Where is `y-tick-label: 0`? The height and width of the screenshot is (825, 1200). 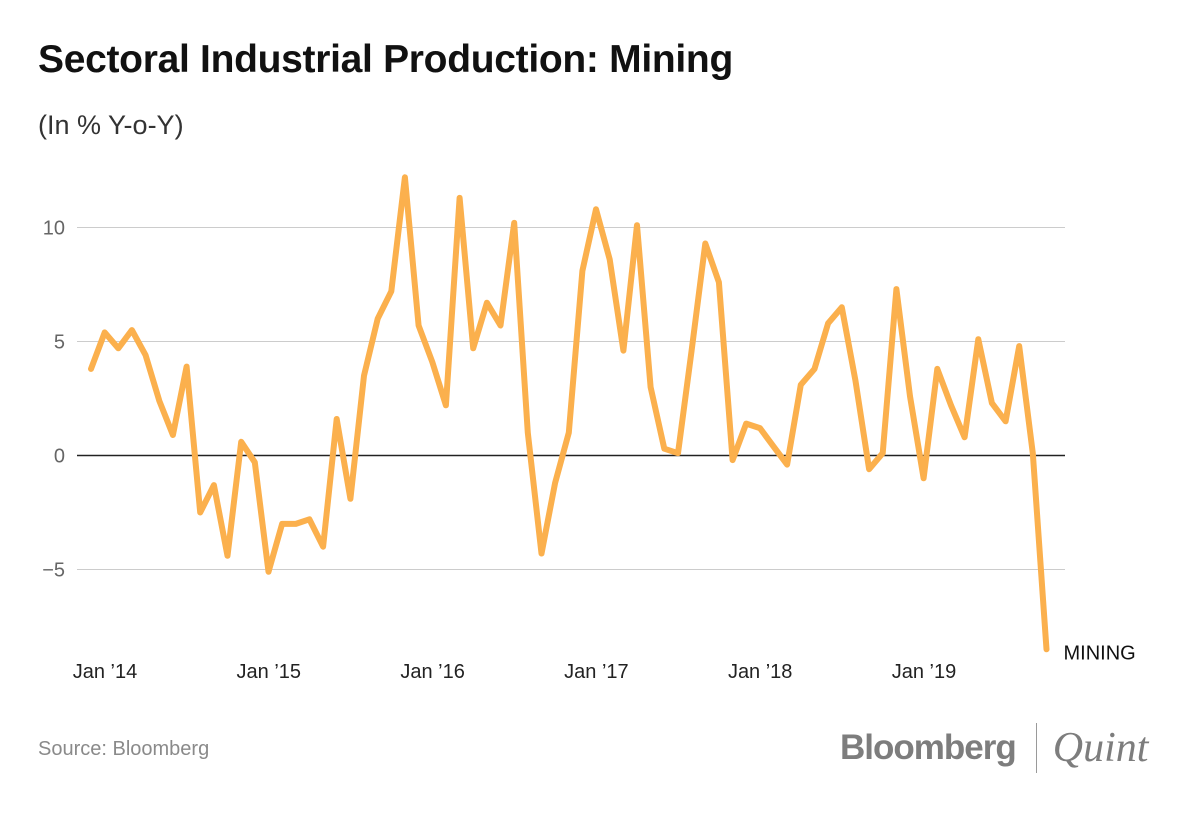
y-tick-label: 0 is located at coordinates (59, 457).